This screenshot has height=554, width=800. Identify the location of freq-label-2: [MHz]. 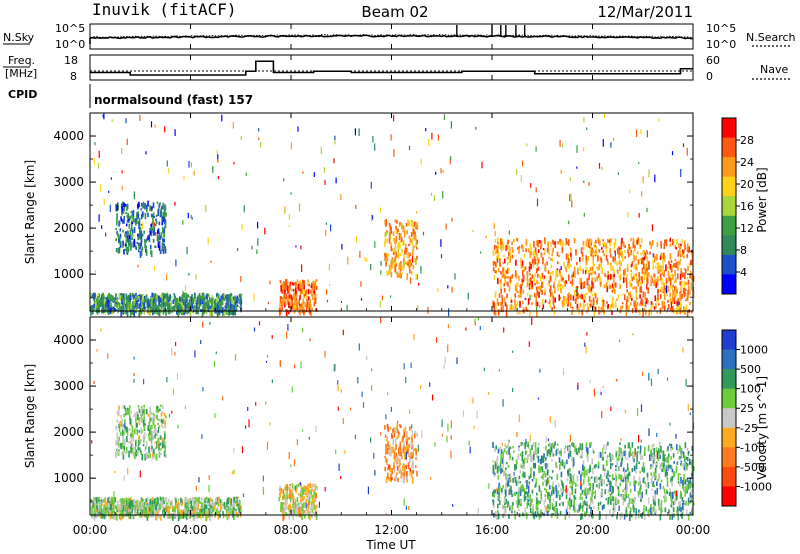
(21, 73).